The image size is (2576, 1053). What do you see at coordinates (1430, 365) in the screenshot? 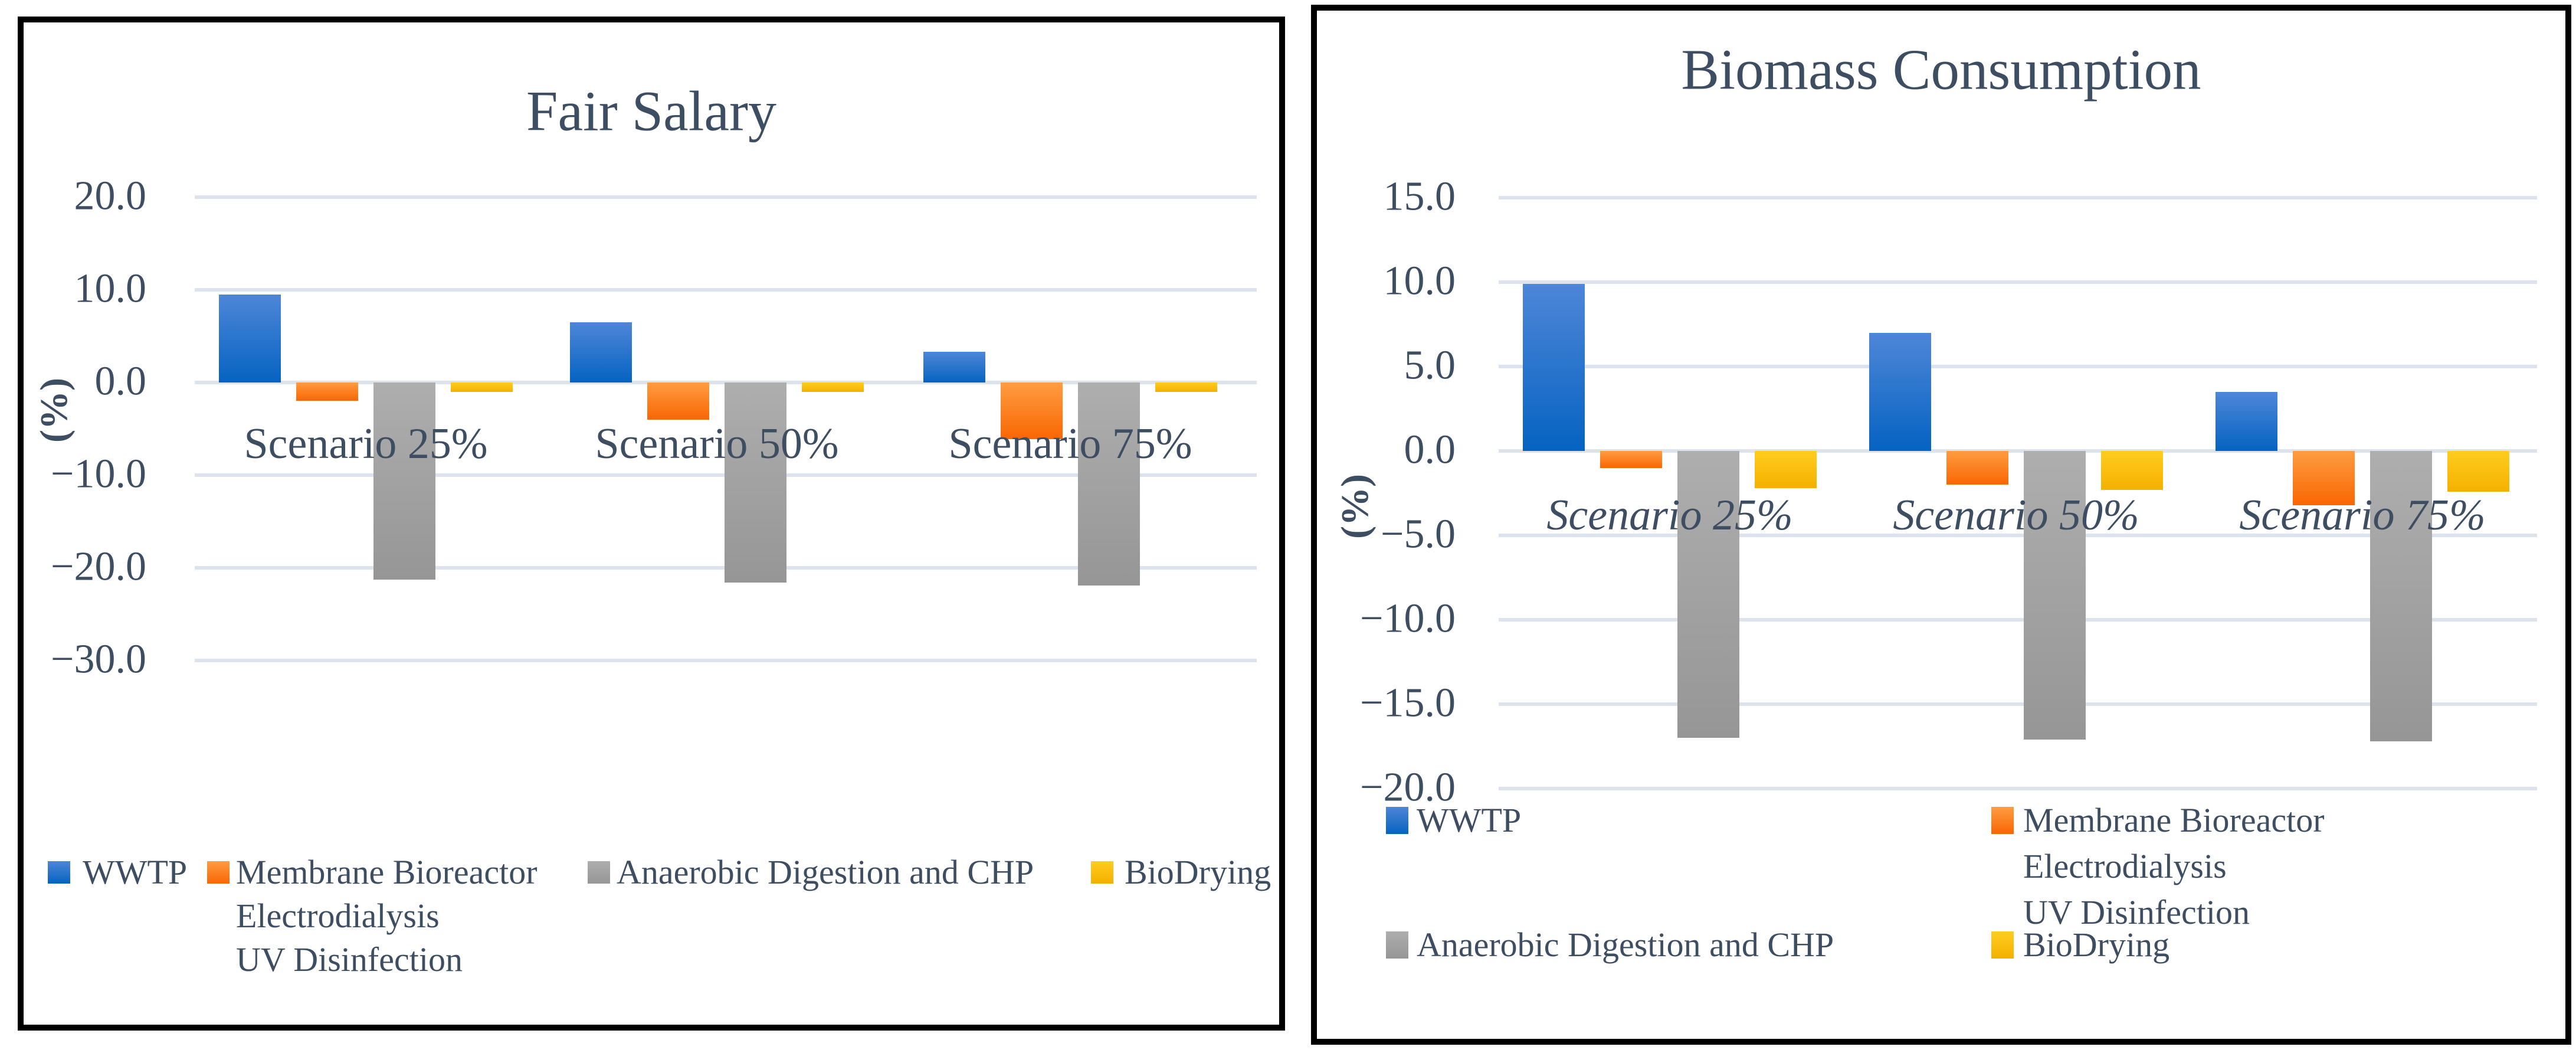
I see `y-tick-label: 5.0` at bounding box center [1430, 365].